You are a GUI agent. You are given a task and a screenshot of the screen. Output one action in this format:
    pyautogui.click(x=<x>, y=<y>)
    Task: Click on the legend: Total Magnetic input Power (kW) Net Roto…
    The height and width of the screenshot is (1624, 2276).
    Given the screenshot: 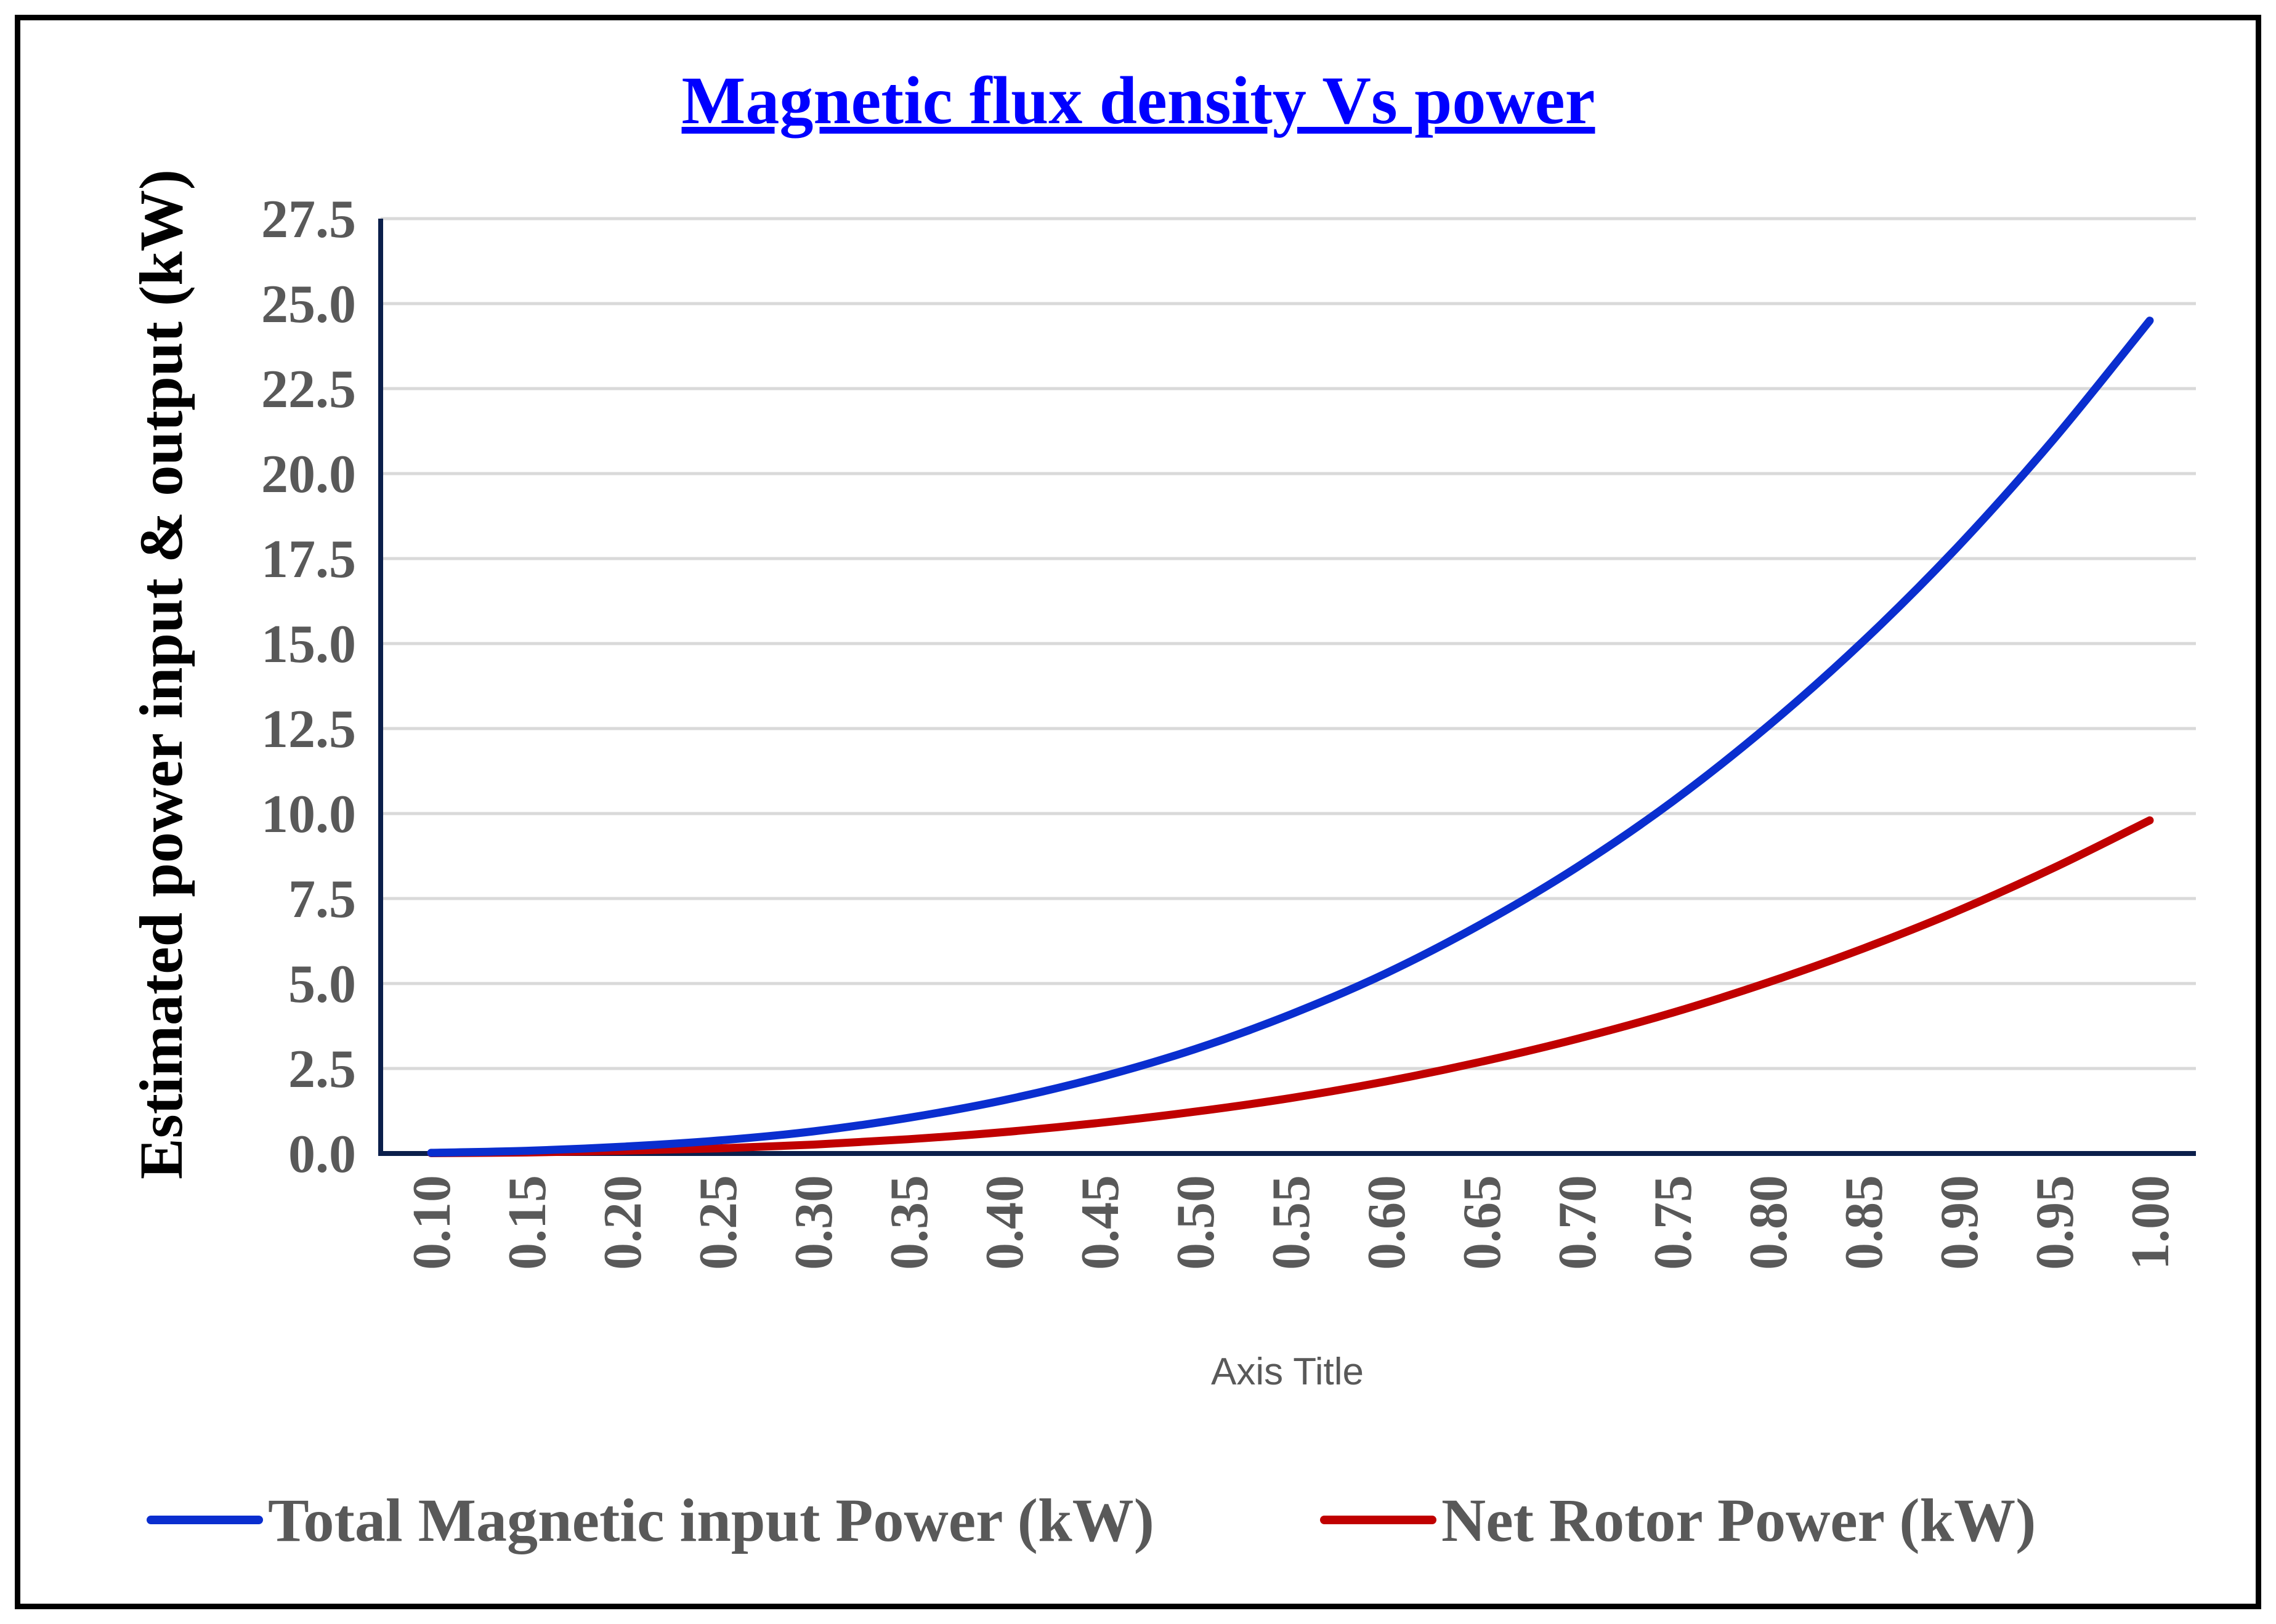 What is the action you would take?
    pyautogui.click(x=1091, y=1520)
    